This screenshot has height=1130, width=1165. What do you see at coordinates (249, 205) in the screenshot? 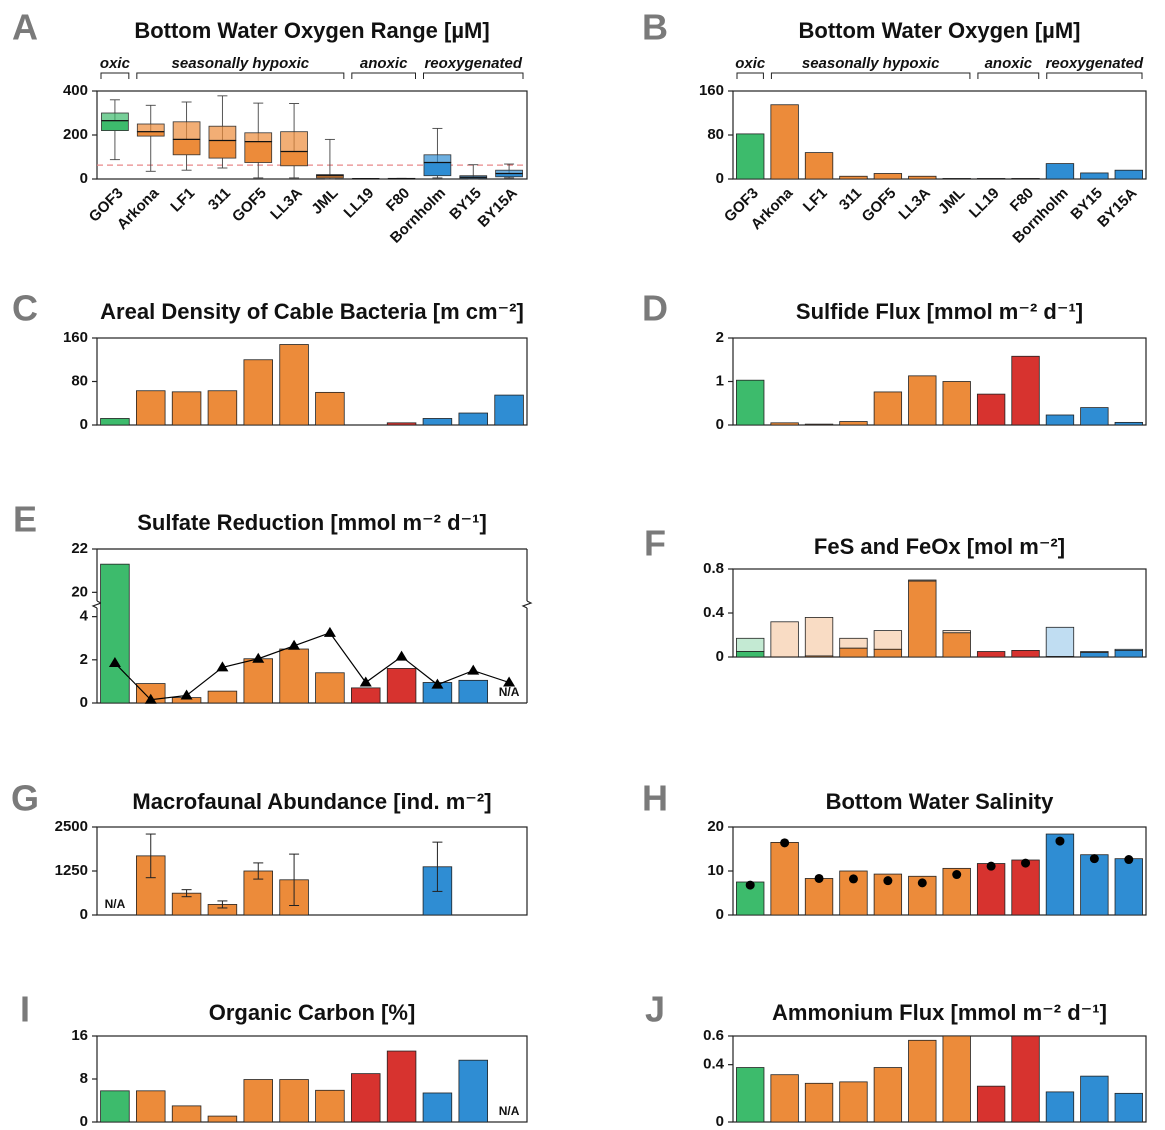
I see `x-tick-label: GOF5` at bounding box center [249, 205].